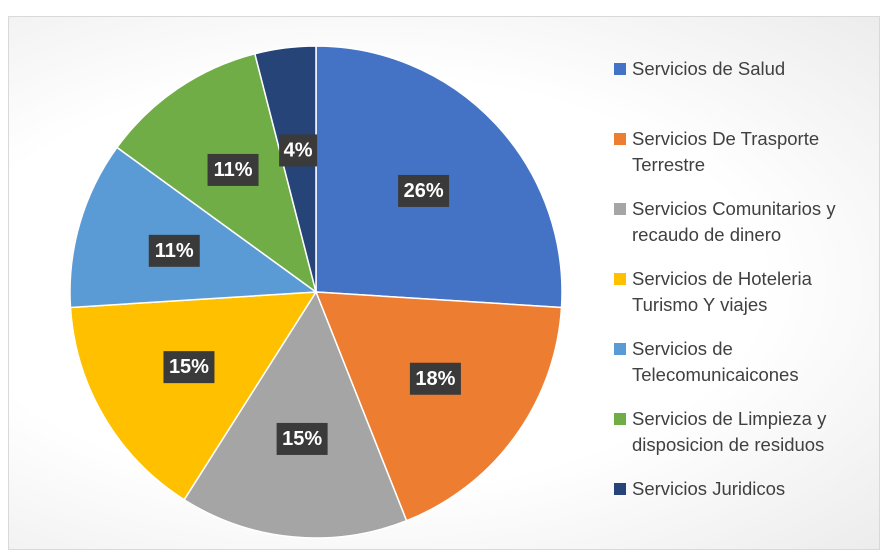 The width and height of the screenshot is (890, 556). What do you see at coordinates (722, 291) in the screenshot?
I see `legend-label: Servicios de Hoteleria Turismo Y viajes` at bounding box center [722, 291].